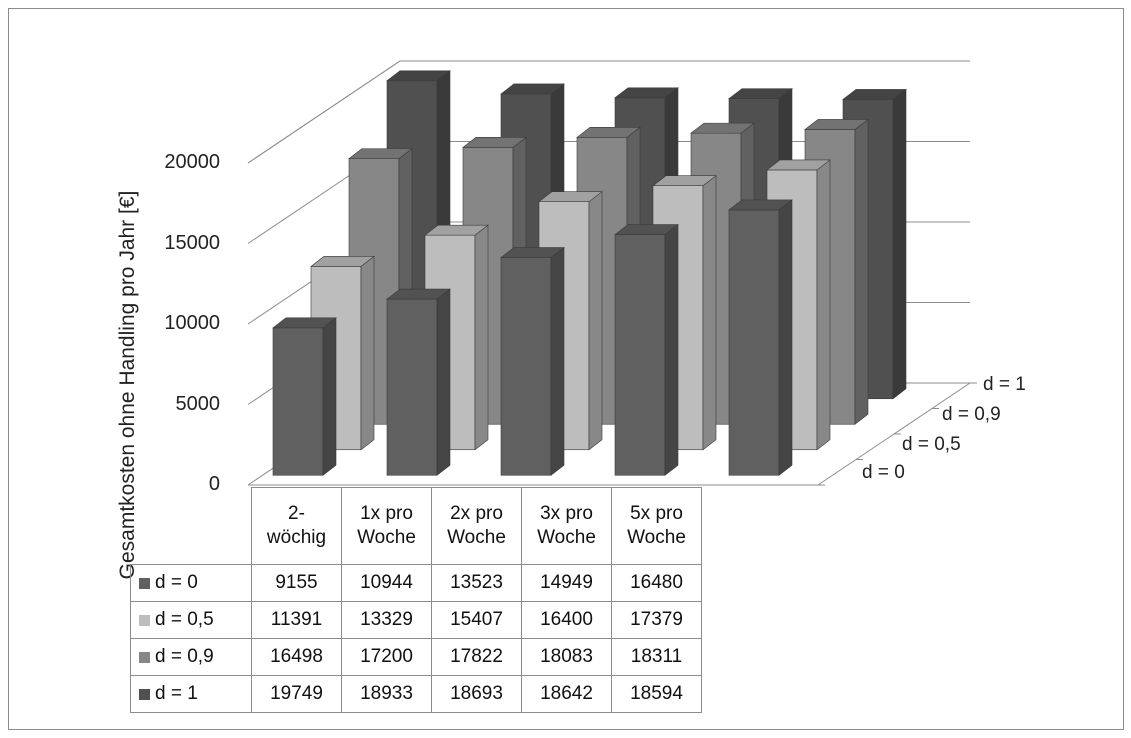 Image resolution: width=1131 pixels, height=738 pixels. Describe the element at coordinates (386, 657) in the screenshot. I see `table-cell: 17200` at that location.